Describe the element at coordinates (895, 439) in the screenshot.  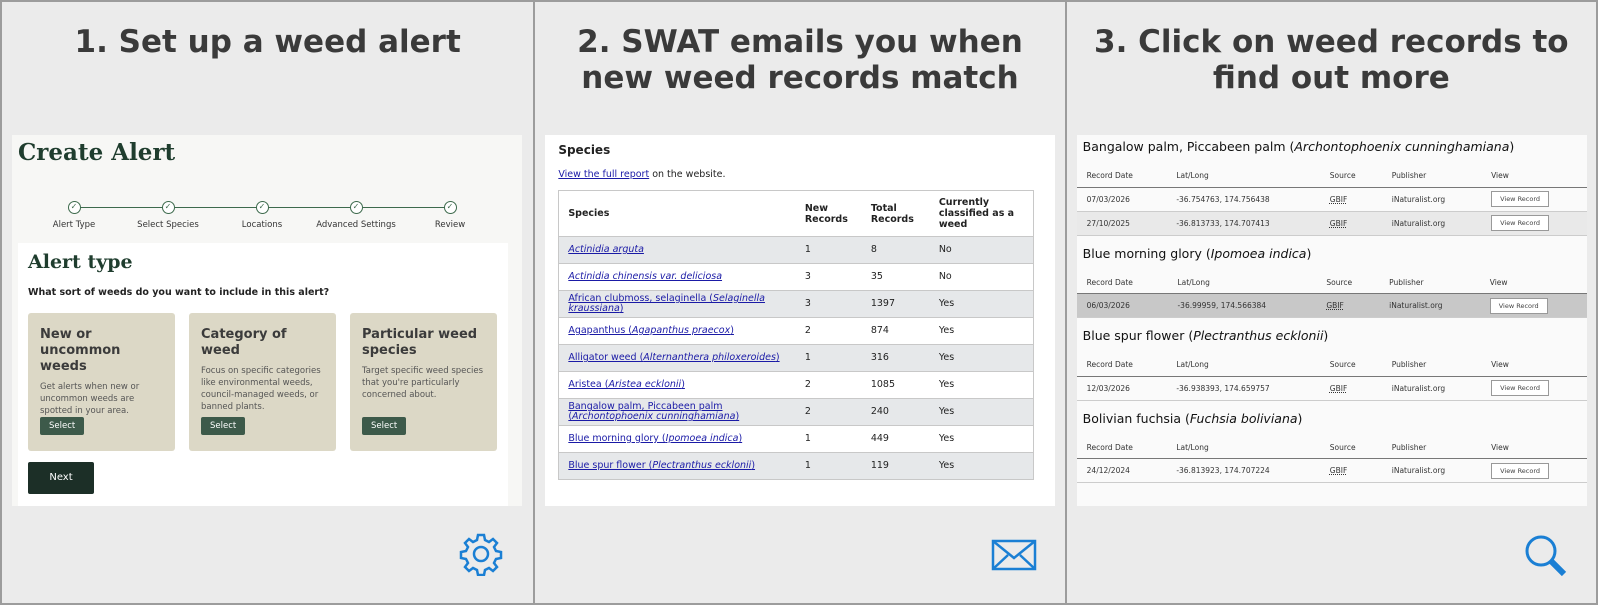
I see `total-records: 449` at that location.